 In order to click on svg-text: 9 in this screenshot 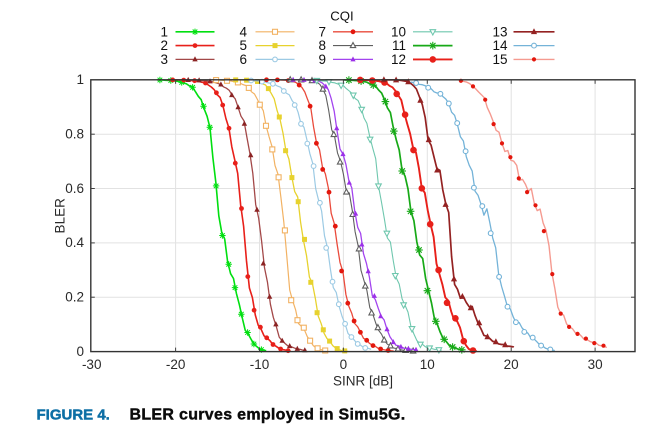, I will do `click(322, 59)`.